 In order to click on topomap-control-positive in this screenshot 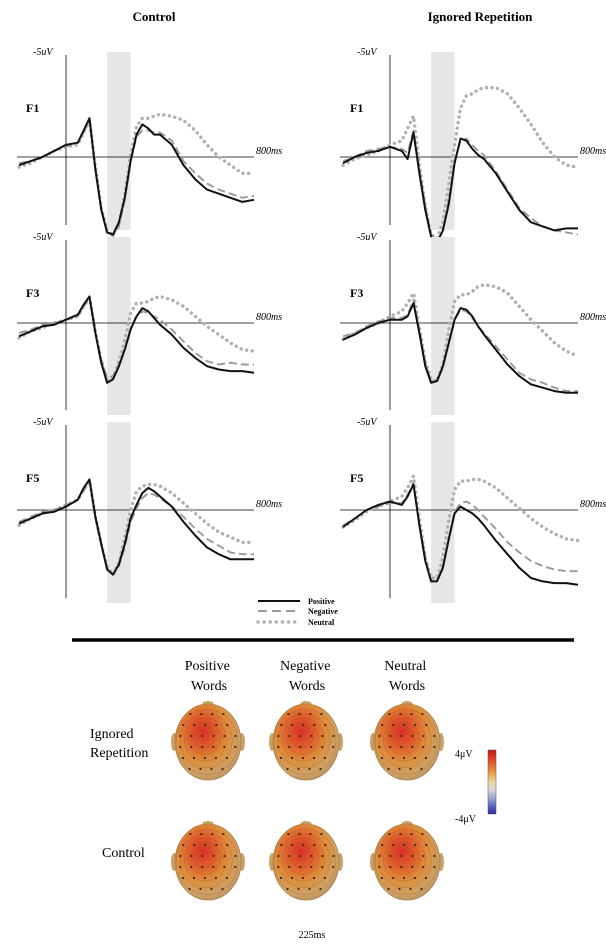, I will do `click(208, 861)`.